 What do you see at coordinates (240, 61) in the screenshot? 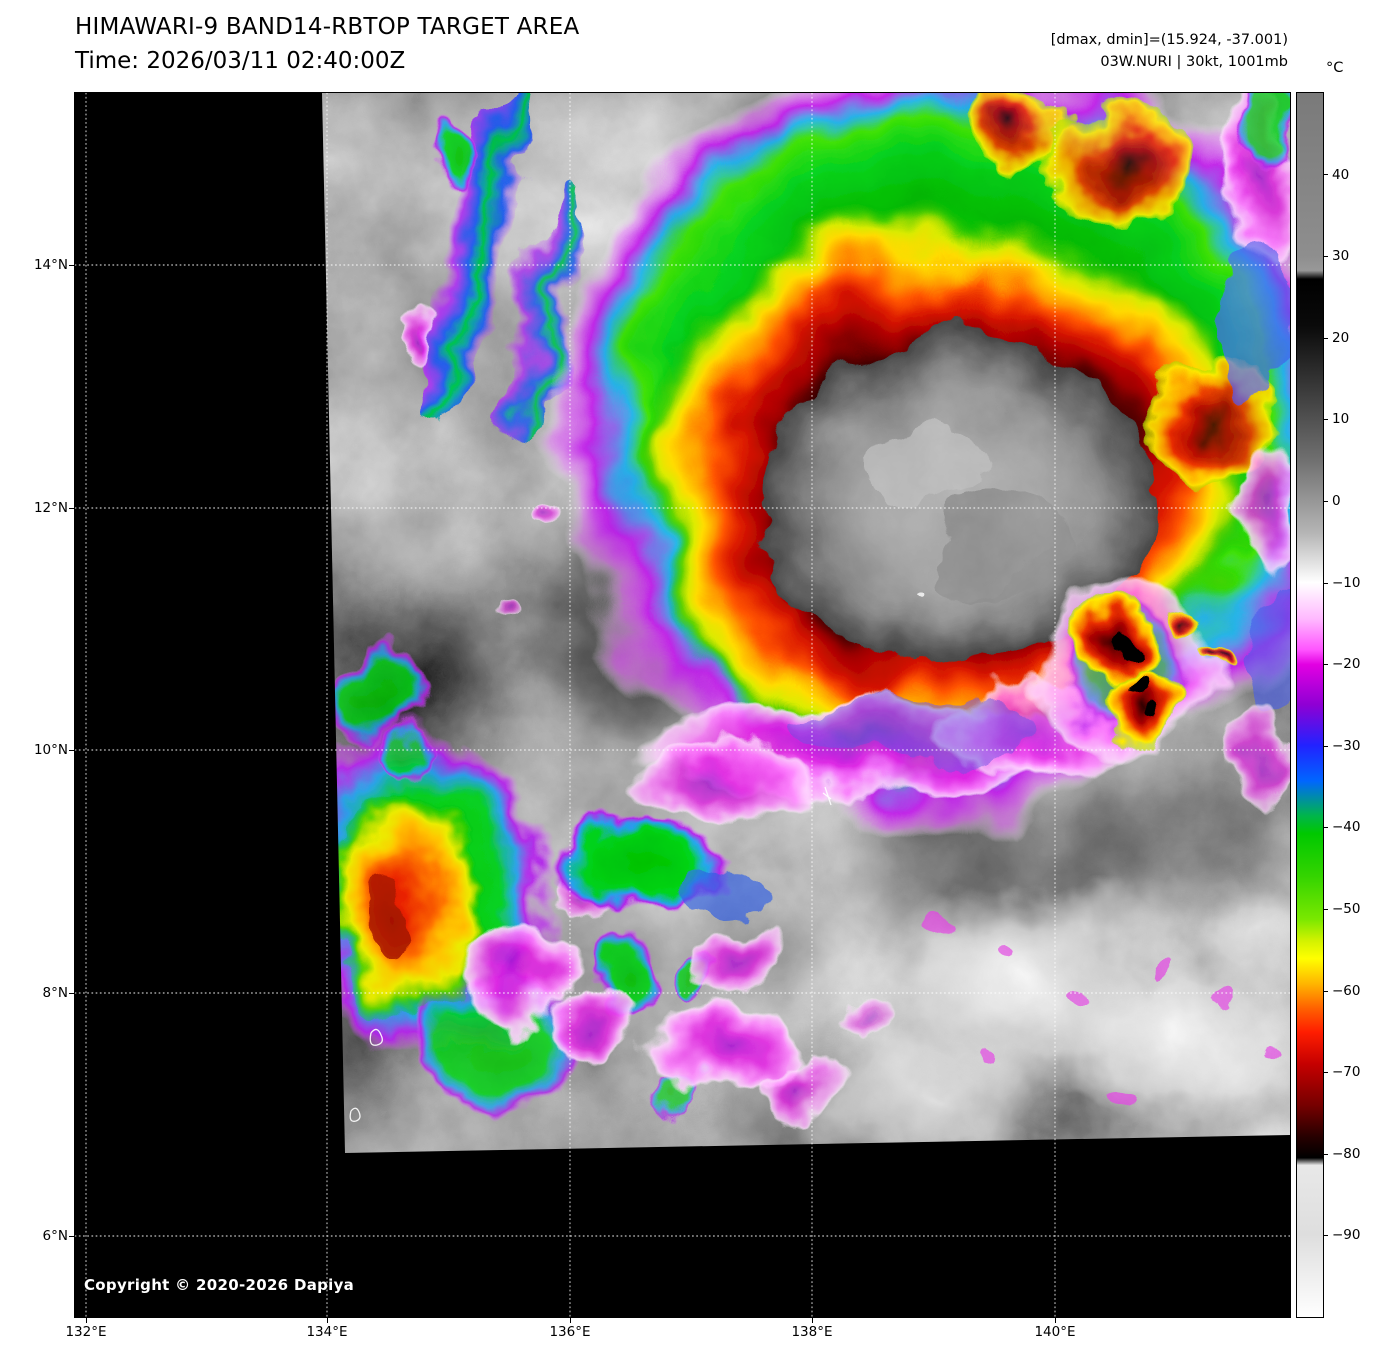
I see `time-label: Time: 2026/03/11 02:40:00Z` at bounding box center [240, 61].